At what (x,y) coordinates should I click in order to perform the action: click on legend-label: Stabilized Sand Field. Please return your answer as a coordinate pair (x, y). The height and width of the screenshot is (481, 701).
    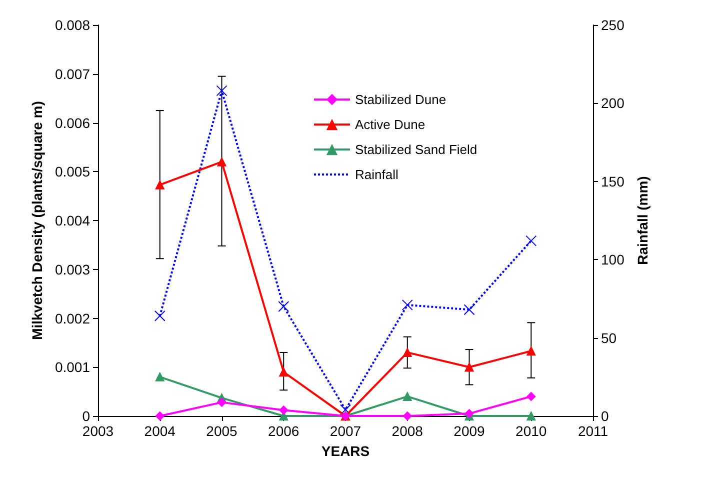
    Looking at the image, I should click on (416, 149).